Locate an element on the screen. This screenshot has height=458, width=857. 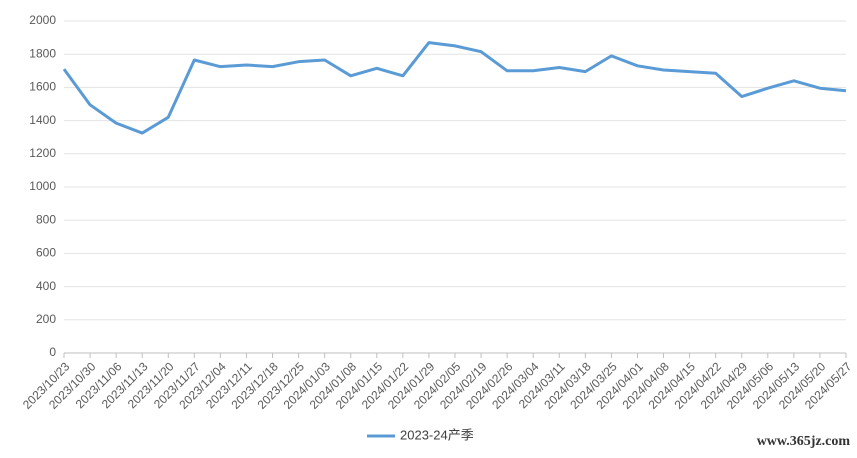
y-tick-label: 200 is located at coordinates (46, 319).